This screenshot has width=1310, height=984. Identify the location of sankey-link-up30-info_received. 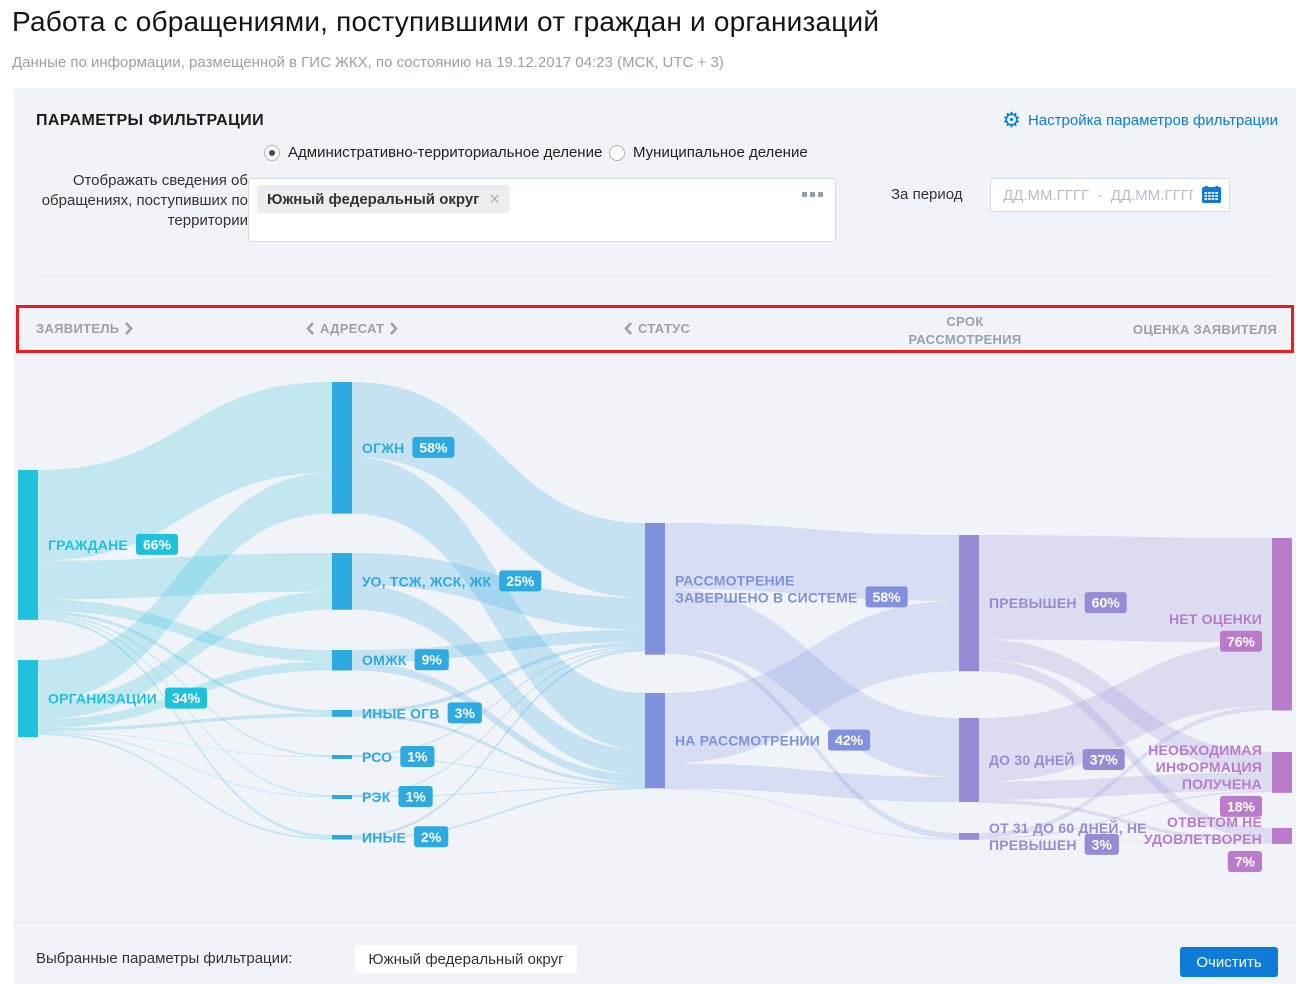
(1125, 786).